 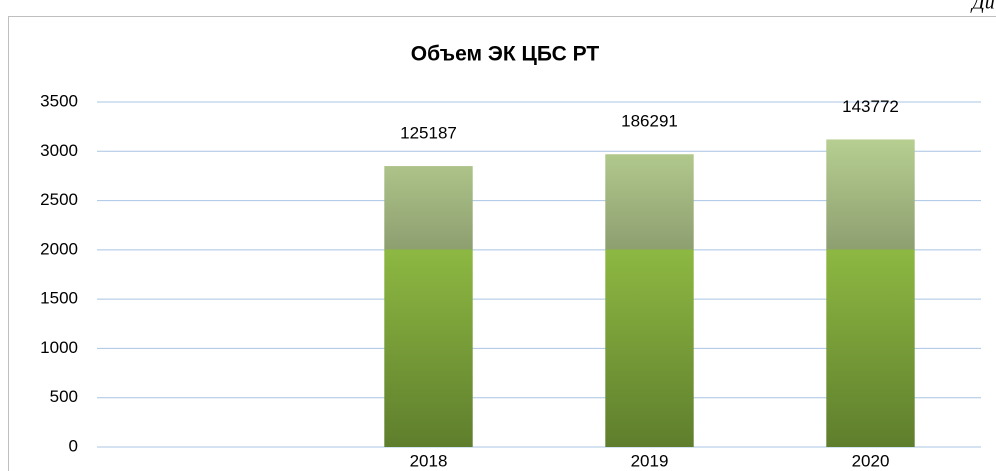 I want to click on y-tick-label: 3000, so click(x=59, y=150).